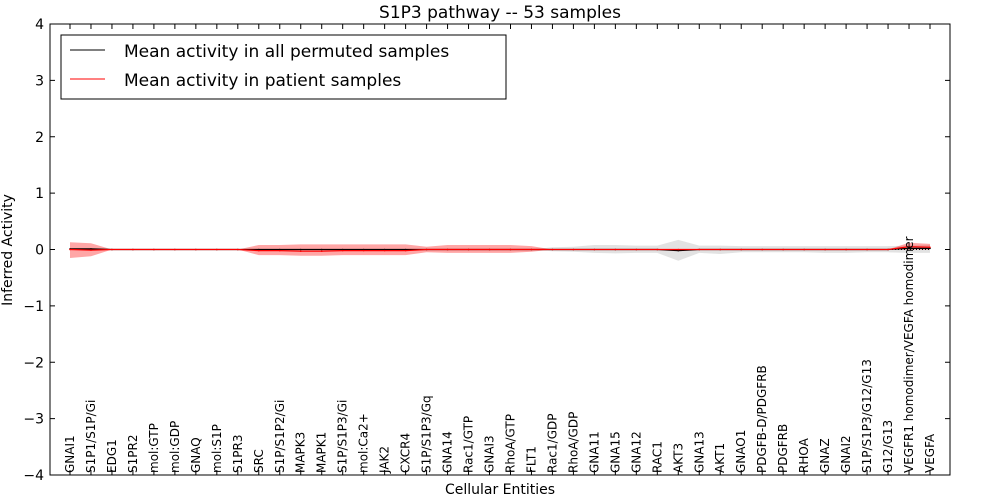  I want to click on legend-box, so click(283, 67).